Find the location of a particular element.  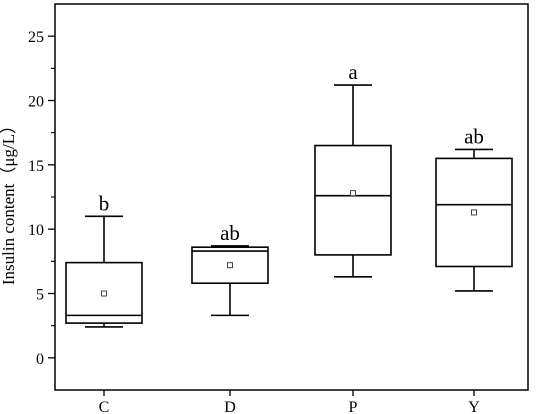

y-tick-label: 15 is located at coordinates (36, 166).